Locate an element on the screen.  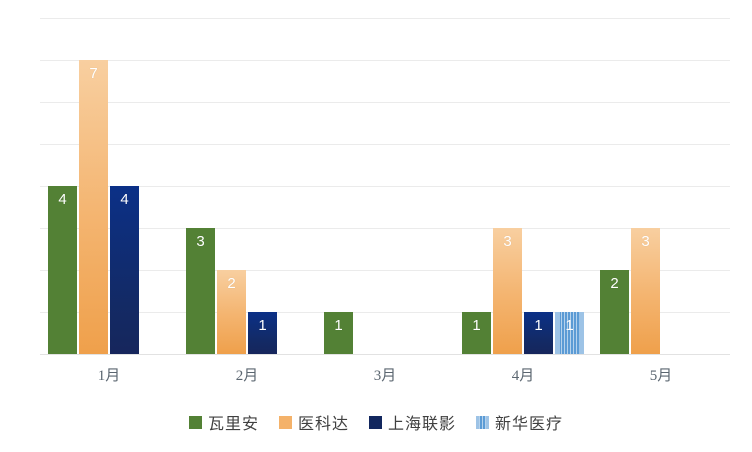
legend-item-label: 医科达 is located at coordinates (323, 424).